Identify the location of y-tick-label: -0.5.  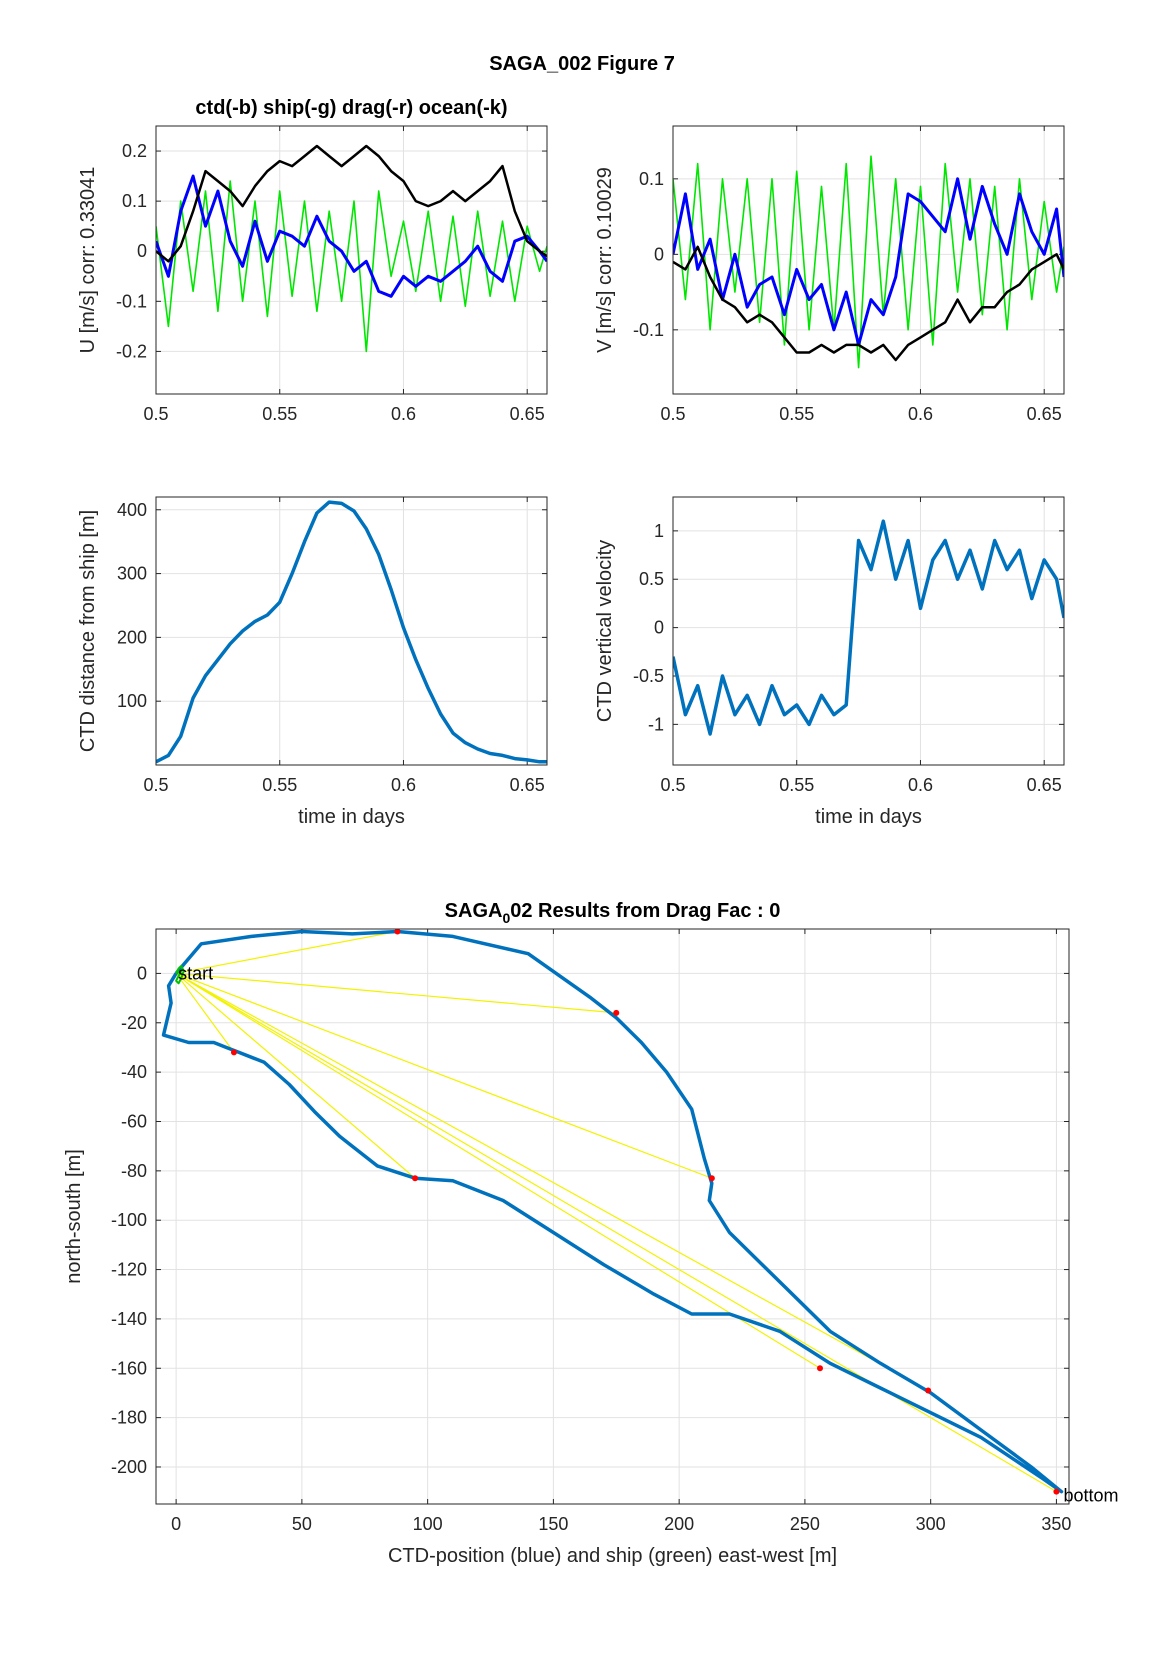
(648, 676).